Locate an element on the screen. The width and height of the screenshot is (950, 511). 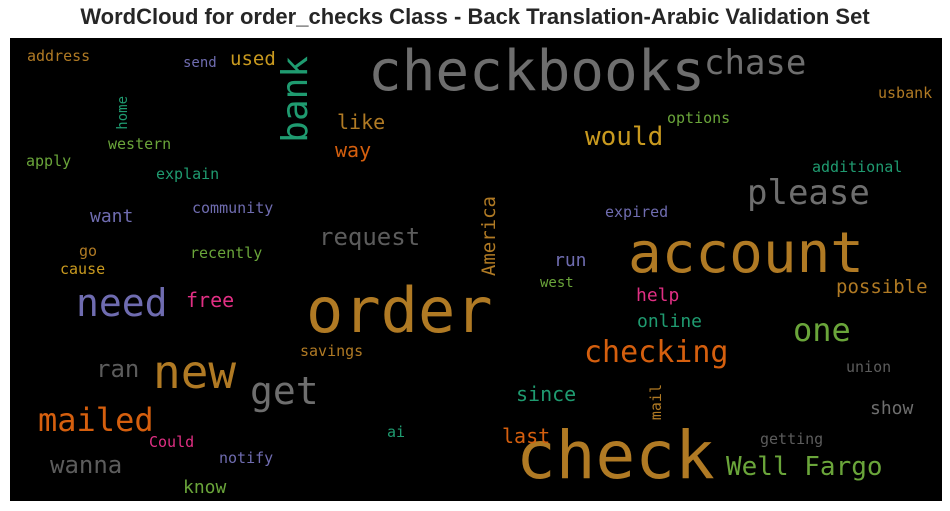
word-western: western is located at coordinates (140, 144).